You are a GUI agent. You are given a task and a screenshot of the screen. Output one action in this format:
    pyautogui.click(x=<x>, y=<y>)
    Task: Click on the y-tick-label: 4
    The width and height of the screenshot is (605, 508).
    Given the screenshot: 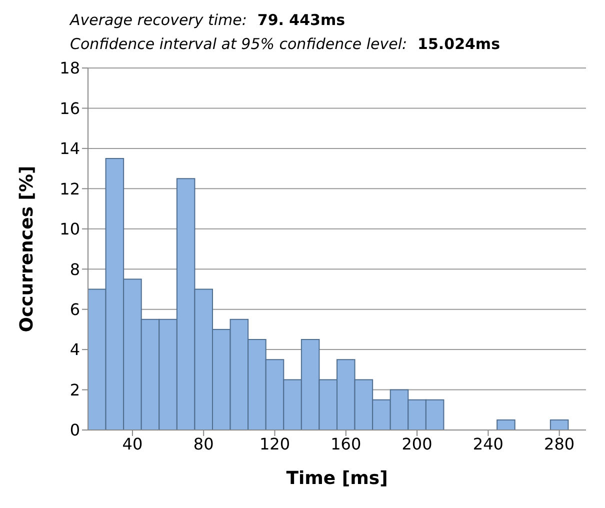 What is the action you would take?
    pyautogui.click(x=75, y=350)
    